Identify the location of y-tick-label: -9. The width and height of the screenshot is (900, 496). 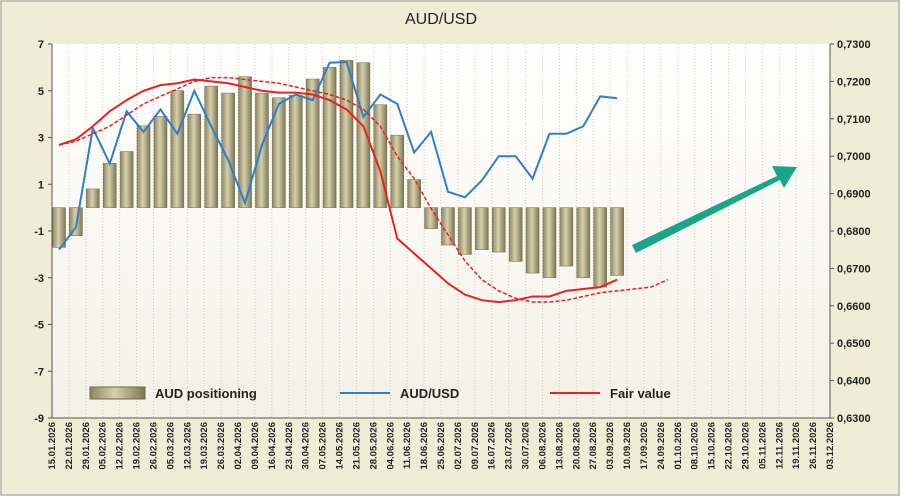
(39, 419).